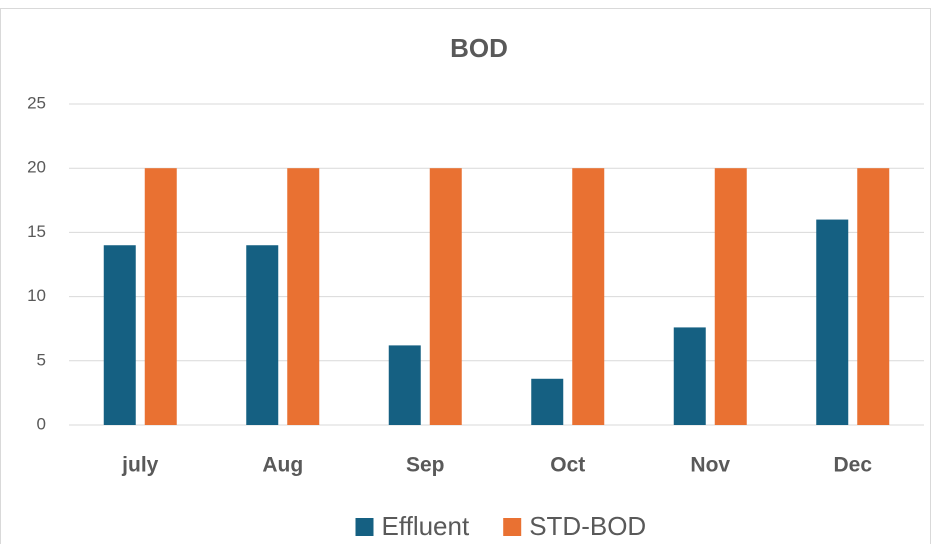 Image resolution: width=931 pixels, height=544 pixels. I want to click on y-tick-label: 0, so click(41, 423).